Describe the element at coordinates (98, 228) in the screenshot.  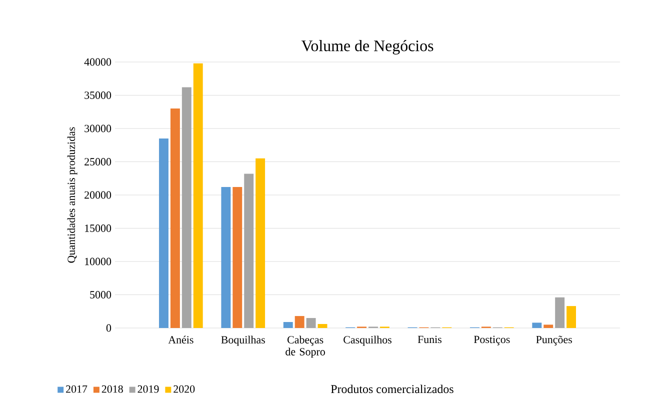
I see `y-tick-label: 15000` at that location.